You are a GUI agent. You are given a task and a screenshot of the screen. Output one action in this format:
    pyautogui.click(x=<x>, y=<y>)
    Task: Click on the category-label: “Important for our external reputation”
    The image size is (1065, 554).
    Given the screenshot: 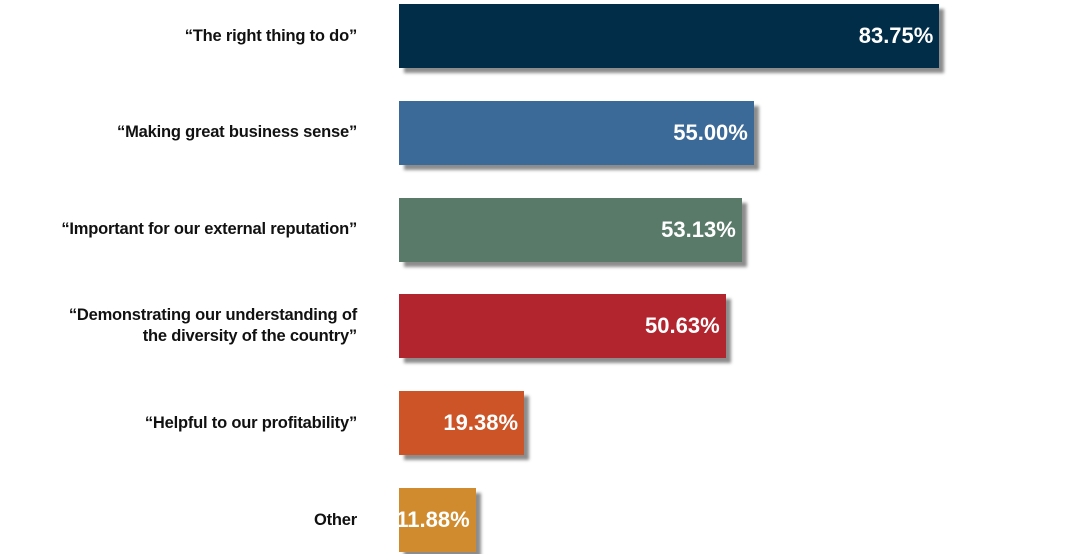 What is the action you would take?
    pyautogui.click(x=209, y=229)
    